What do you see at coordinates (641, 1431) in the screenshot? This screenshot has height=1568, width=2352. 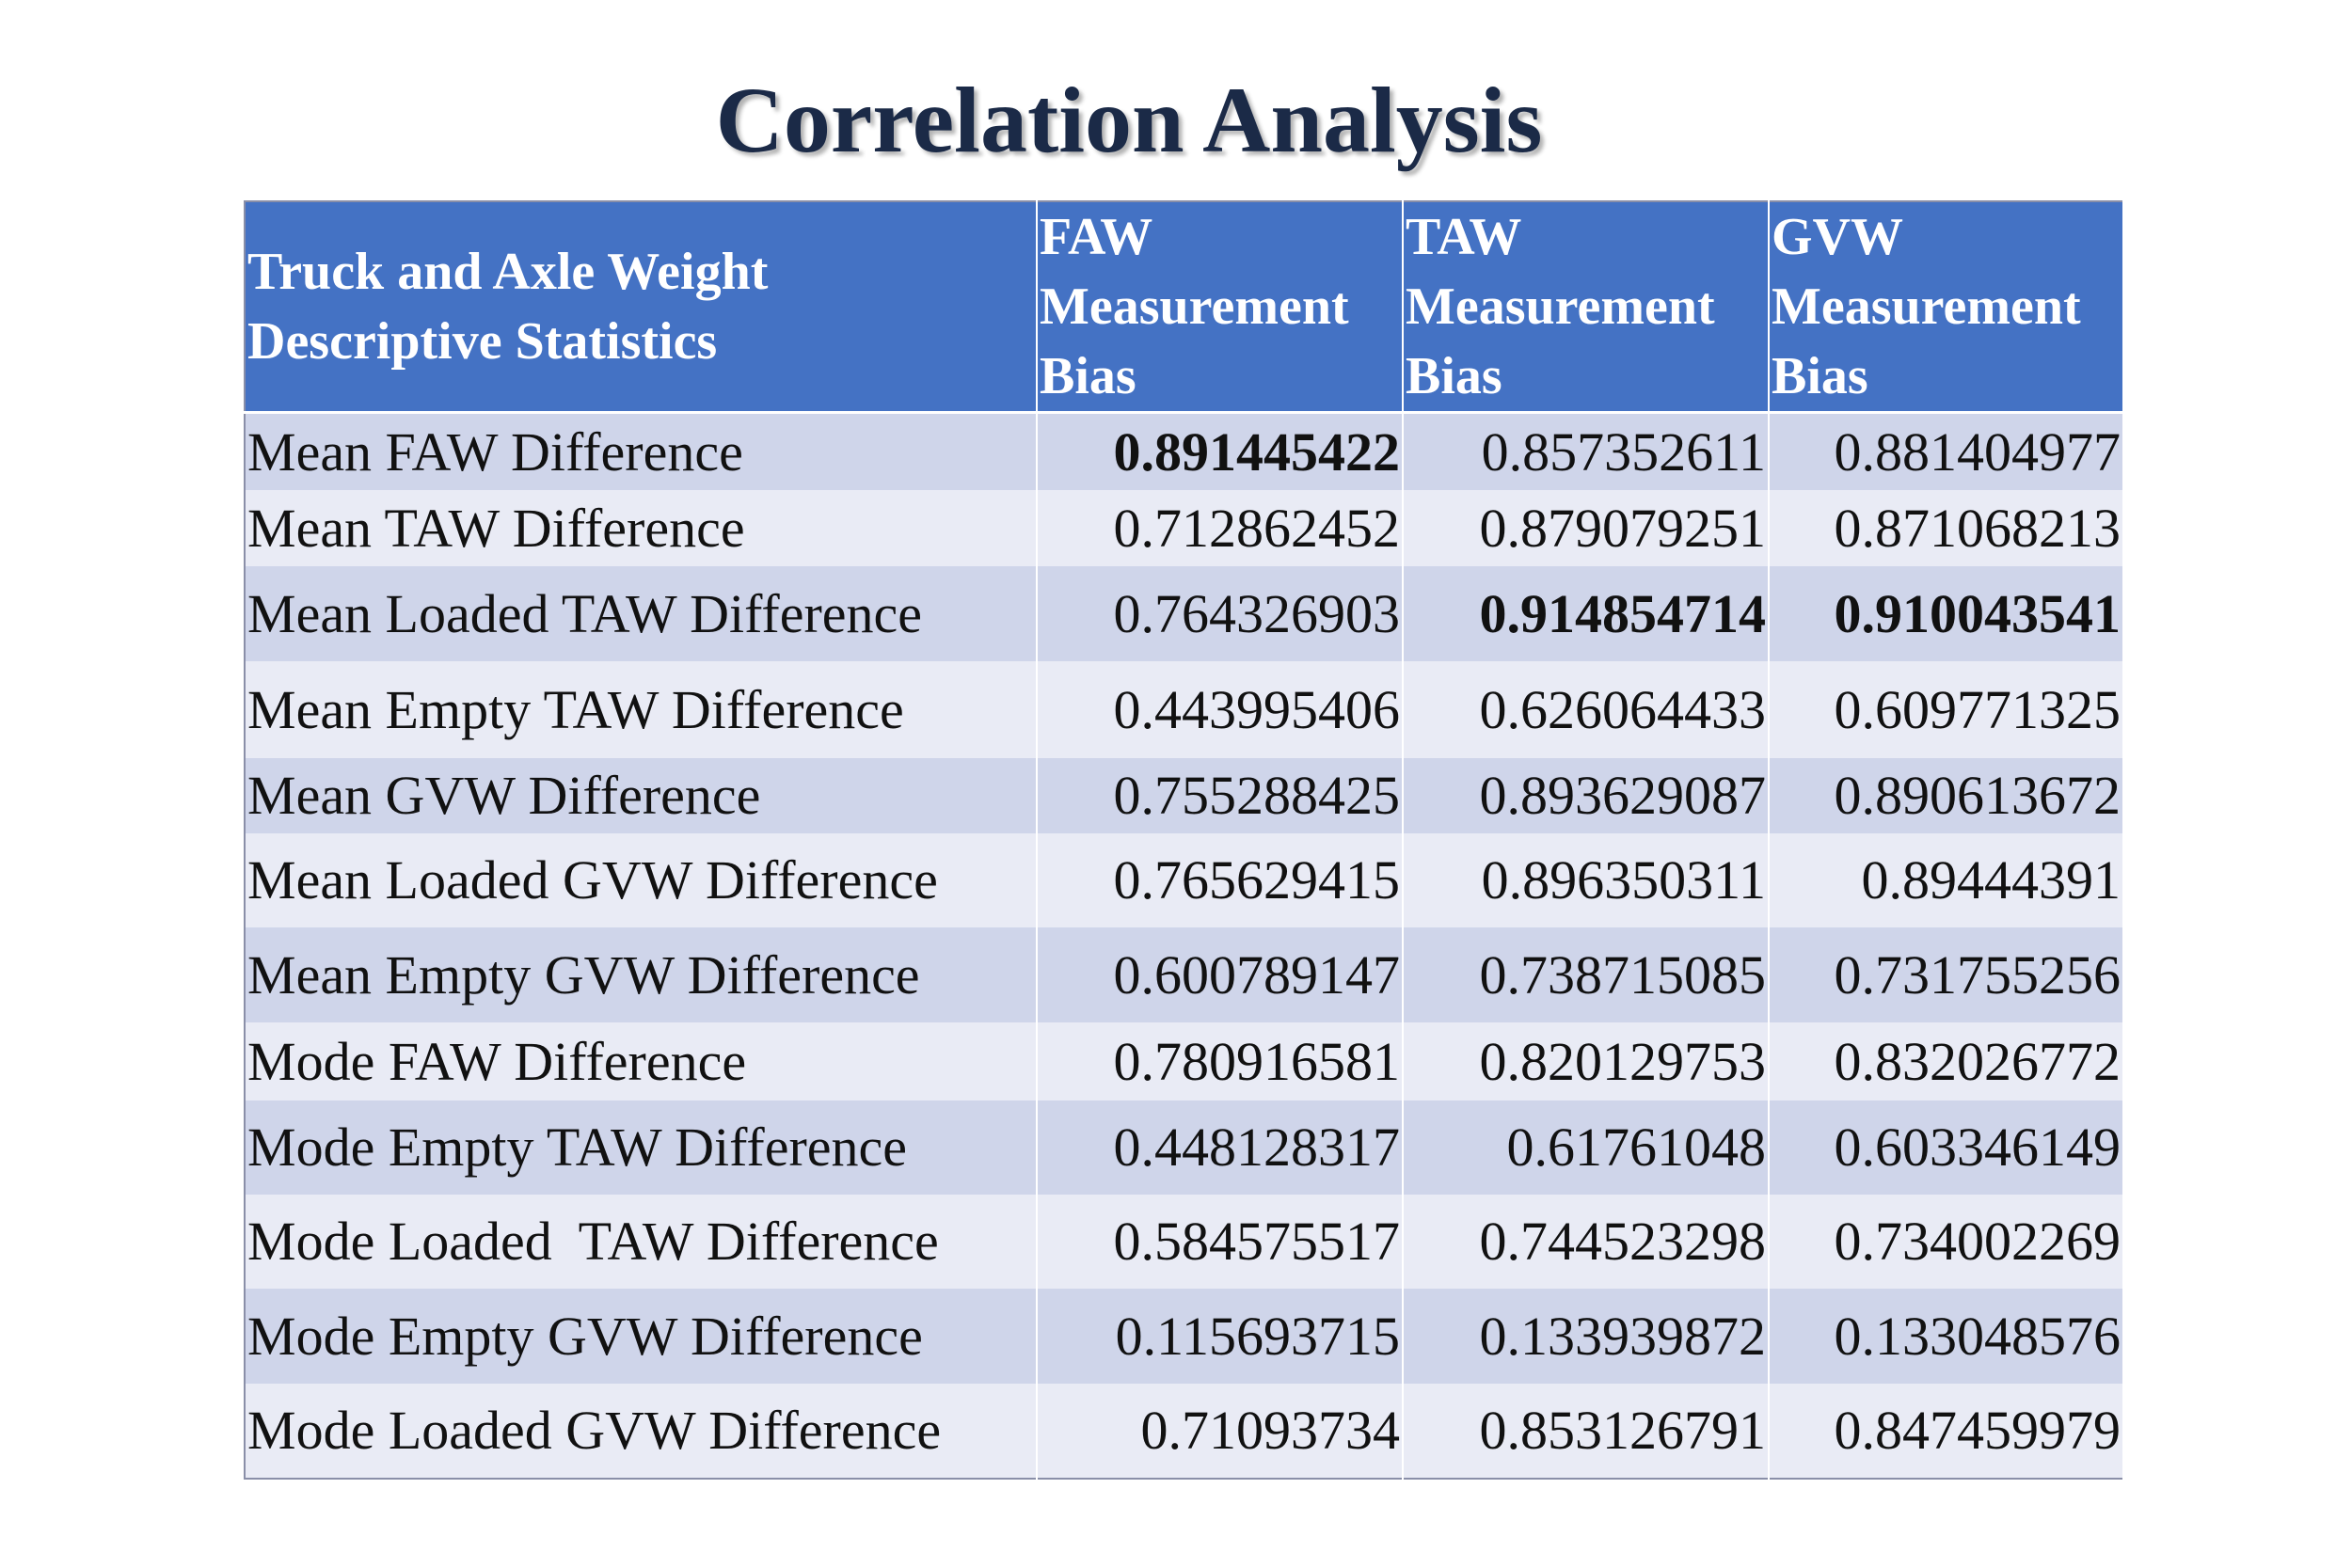 I see `row-label: Mode Loaded GVW Difference` at bounding box center [641, 1431].